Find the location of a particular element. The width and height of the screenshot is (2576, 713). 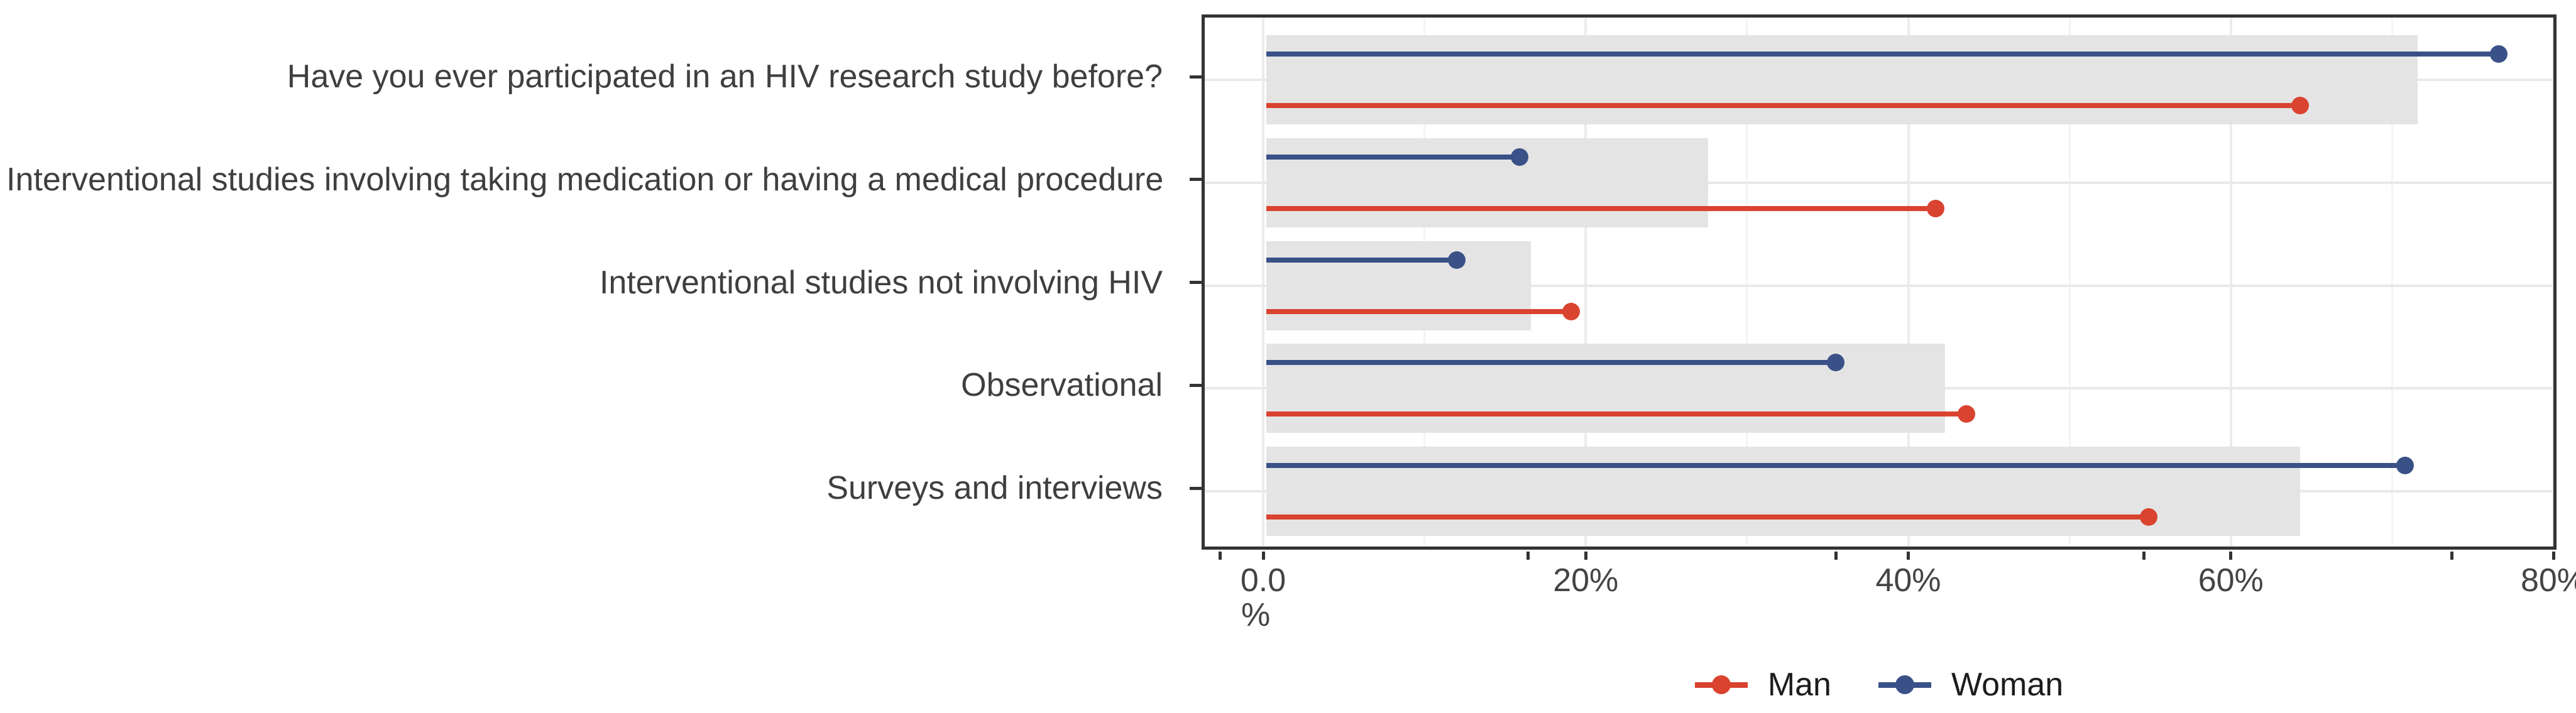

legend: Man Woman is located at coordinates (1879, 685).